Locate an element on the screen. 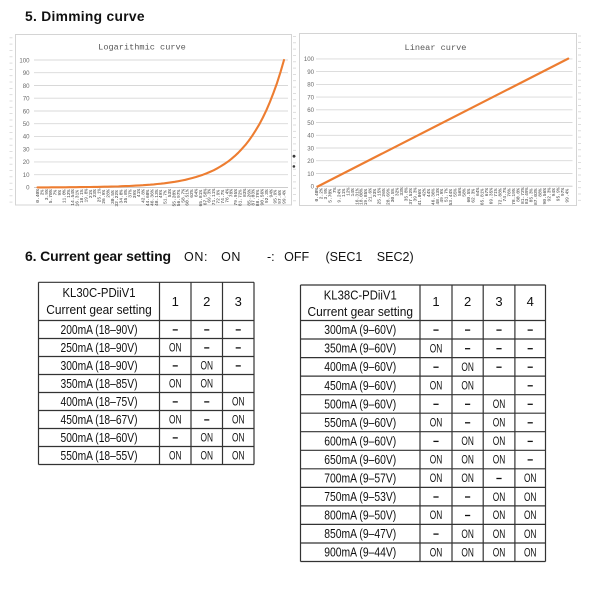 The width and height of the screenshot is (600, 600). svg-text: 850mA (9–47V) is located at coordinates (360, 534).